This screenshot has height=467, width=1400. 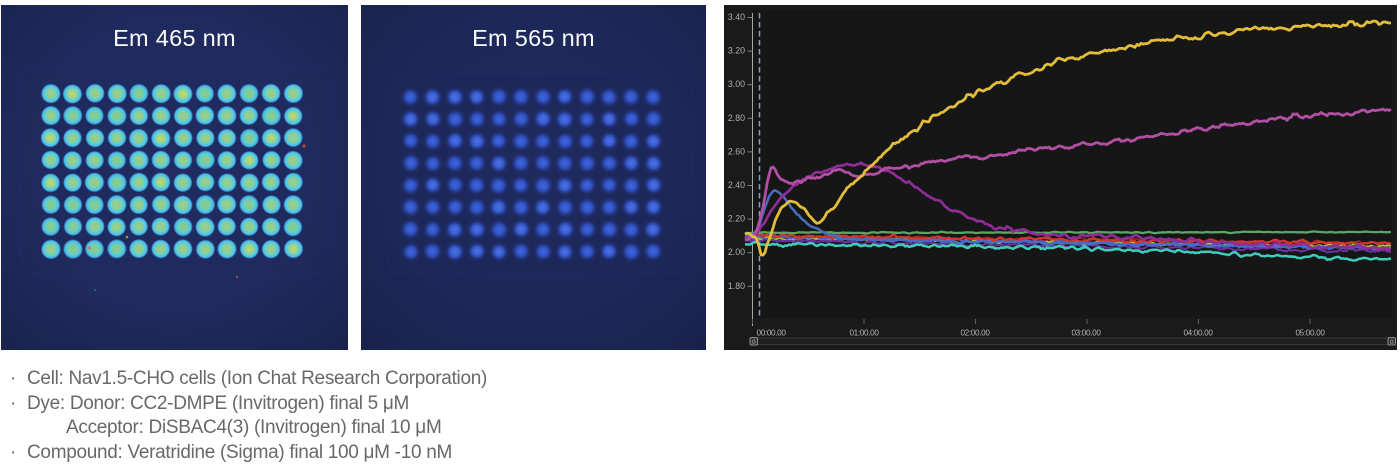 I want to click on svg-text: 3.20, so click(x=736, y=51).